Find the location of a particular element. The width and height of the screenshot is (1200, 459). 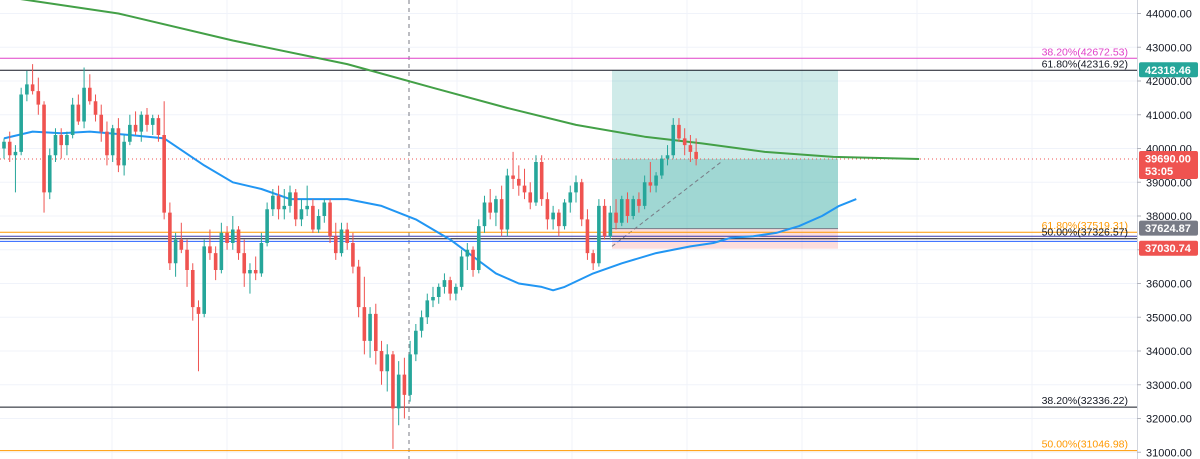

price-tick-label: 43000.00 is located at coordinates (1169, 48).